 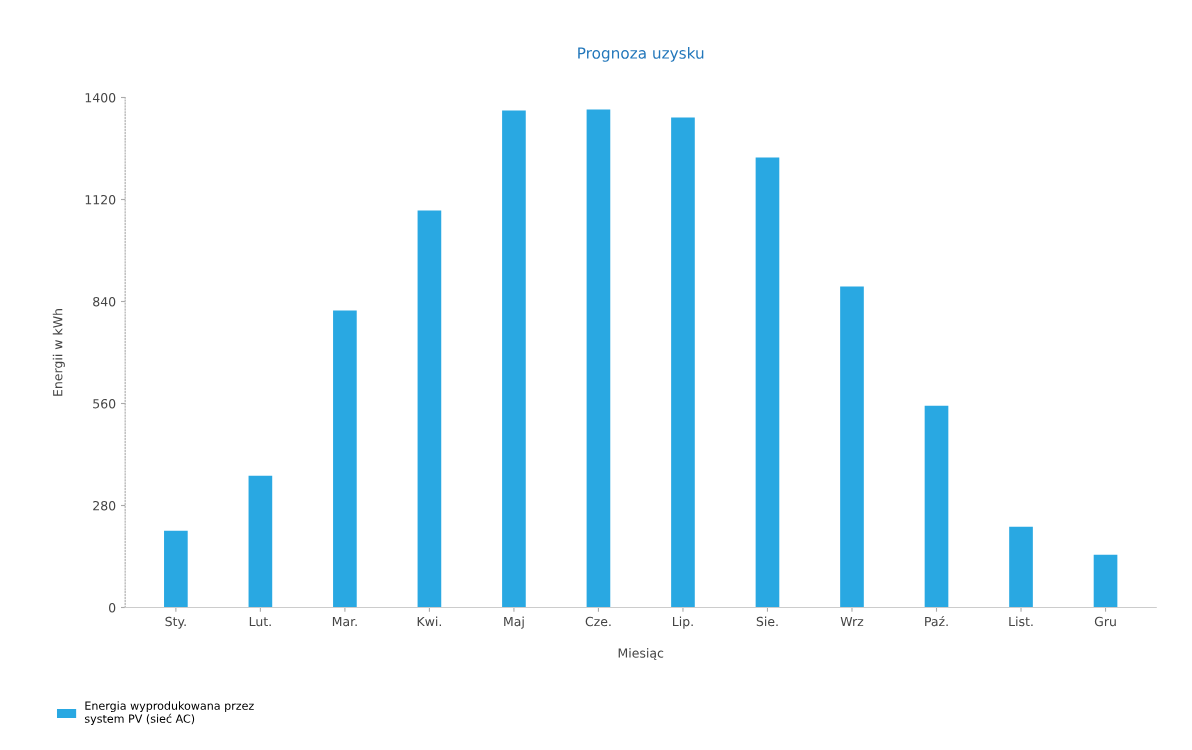 I want to click on y-tick-label: 0, so click(x=112, y=607).